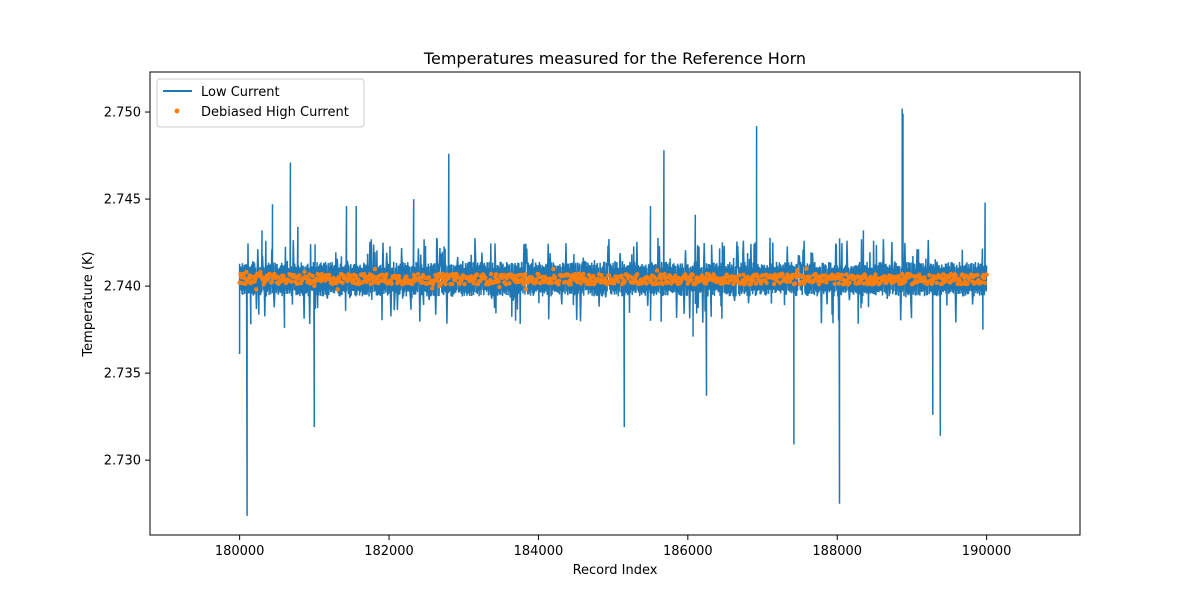  What do you see at coordinates (177, 111) in the screenshot?
I see `legend-marker-high-current` at bounding box center [177, 111].